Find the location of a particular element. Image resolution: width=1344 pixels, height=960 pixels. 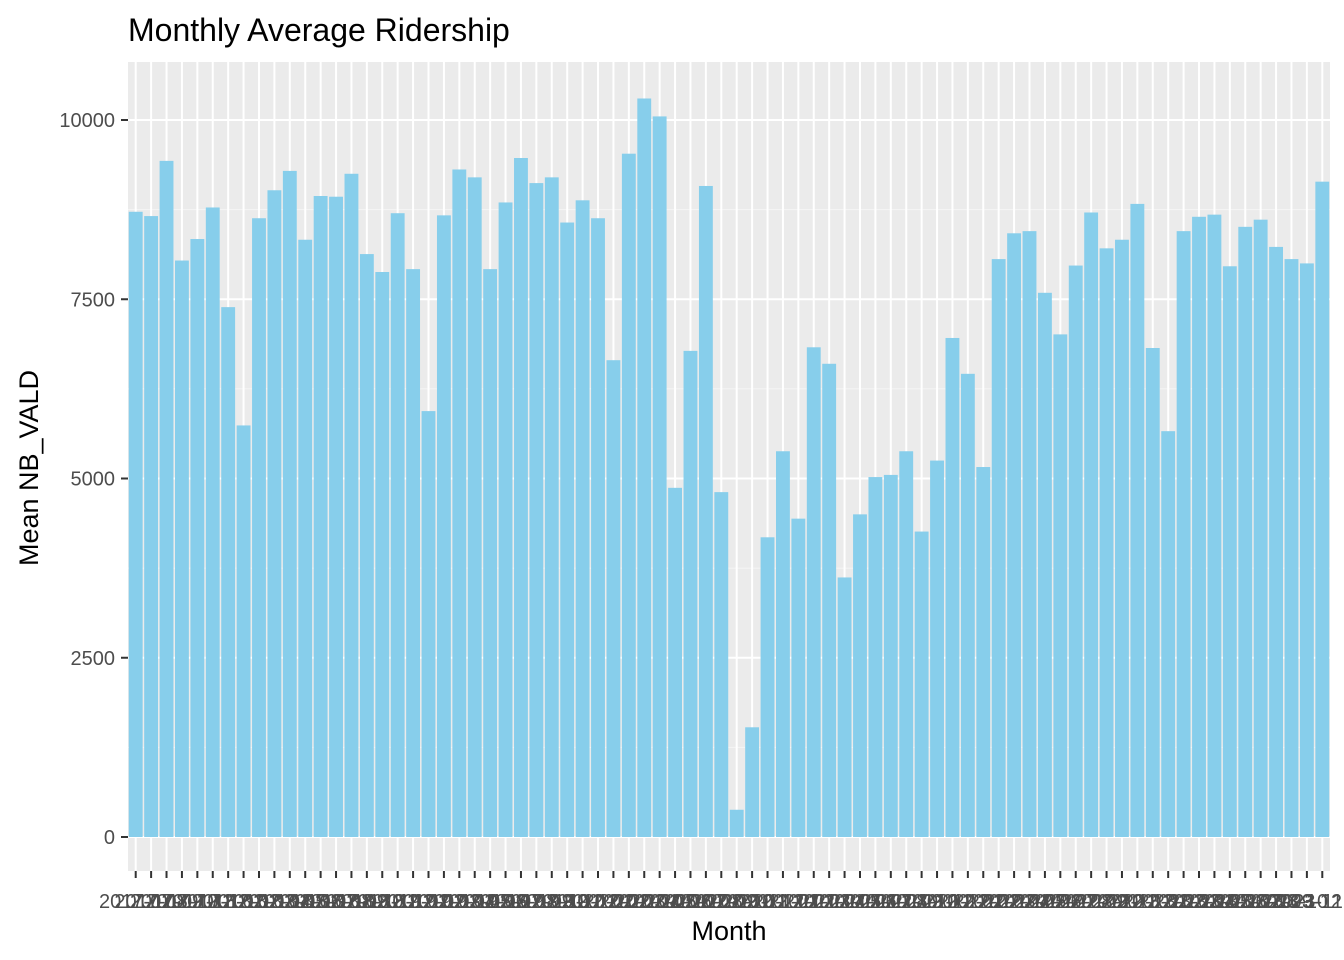

x-tick-label: 2021-12 is located at coordinates (952, 902).